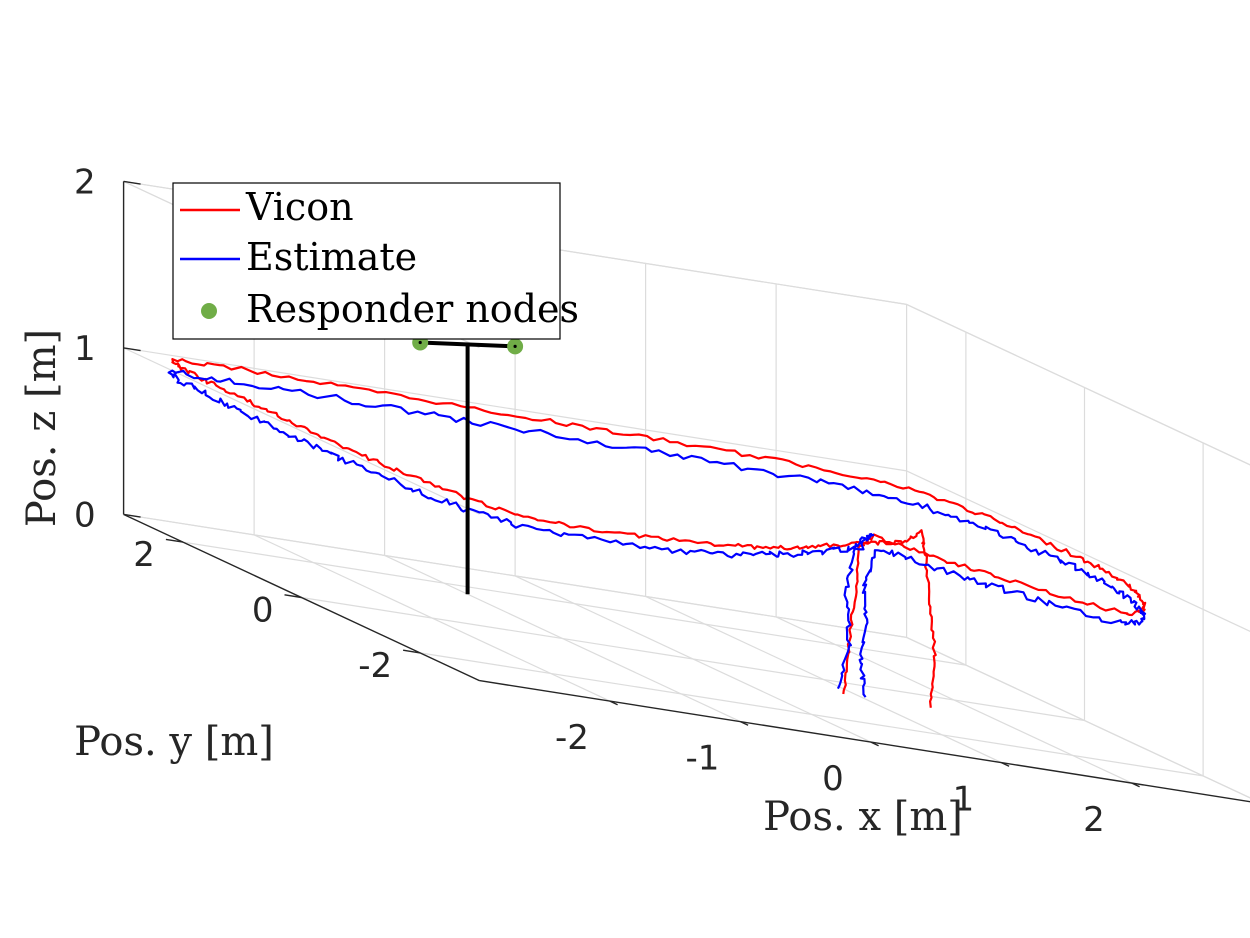 The width and height of the screenshot is (1250, 938). I want to click on anchor-crossbar, so click(468, 344).